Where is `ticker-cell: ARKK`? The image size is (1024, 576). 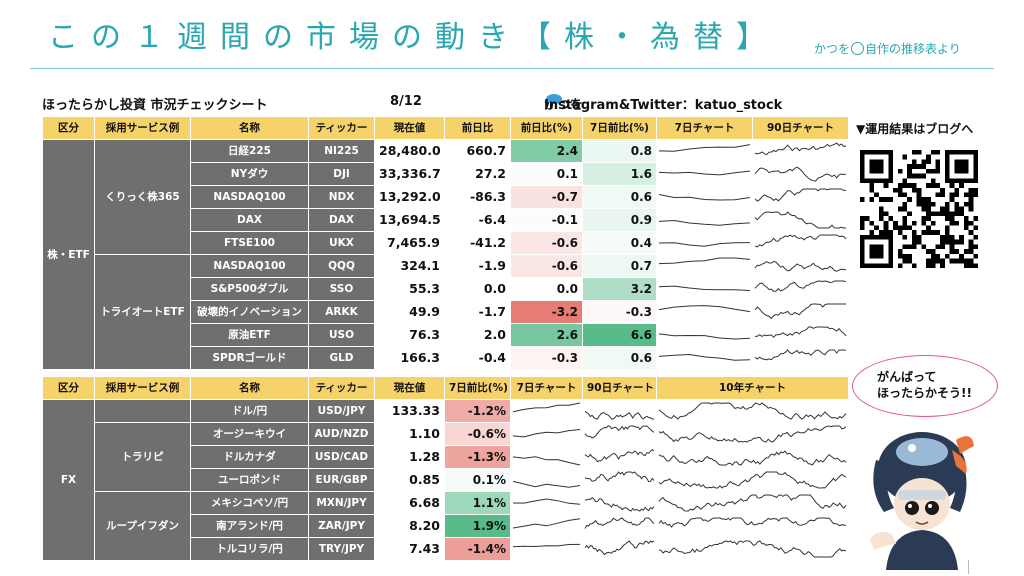 ticker-cell: ARKK is located at coordinates (341, 311).